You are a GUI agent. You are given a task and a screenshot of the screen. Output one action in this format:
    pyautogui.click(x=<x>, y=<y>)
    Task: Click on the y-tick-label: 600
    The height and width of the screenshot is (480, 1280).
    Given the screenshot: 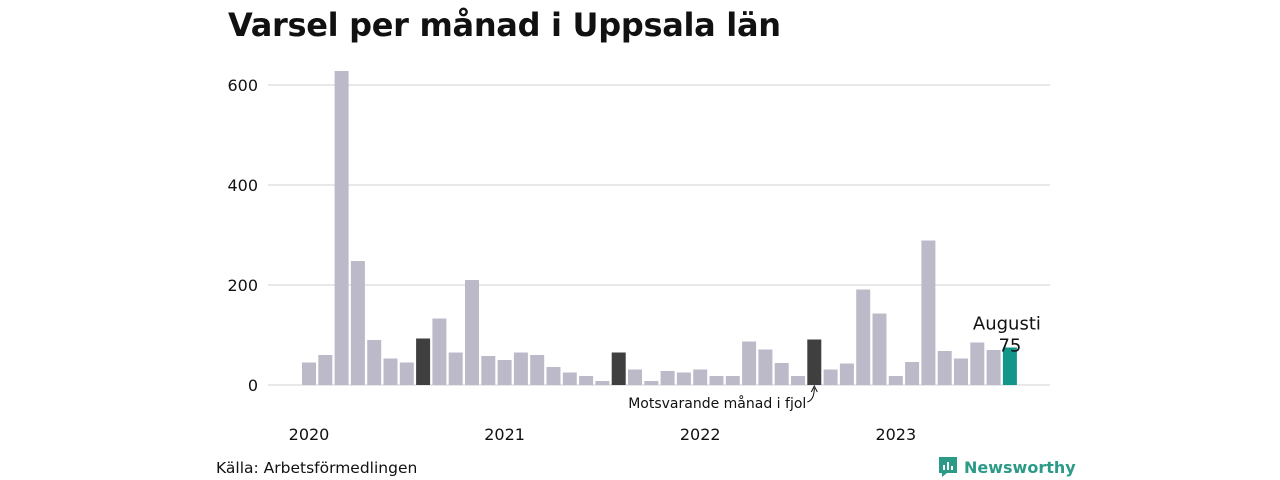 What is the action you would take?
    pyautogui.click(x=242, y=85)
    